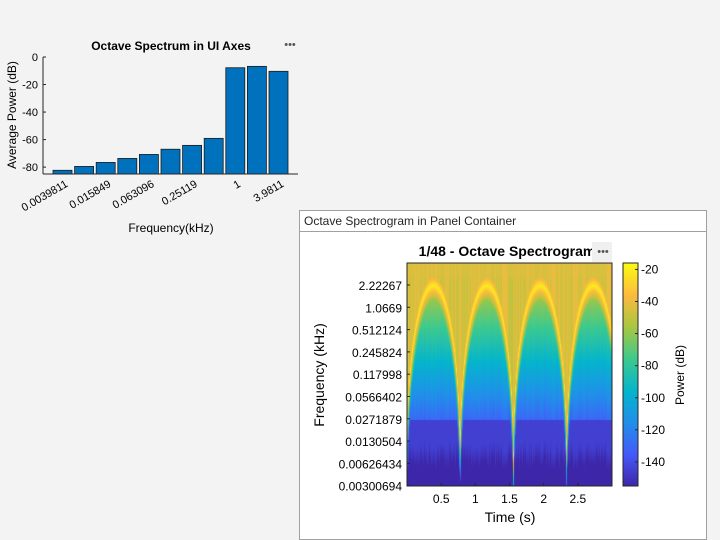 The height and width of the screenshot is (540, 720). What do you see at coordinates (319, 374) in the screenshot?
I see `spectrogram-y-label: Frequency (kHz)` at bounding box center [319, 374].